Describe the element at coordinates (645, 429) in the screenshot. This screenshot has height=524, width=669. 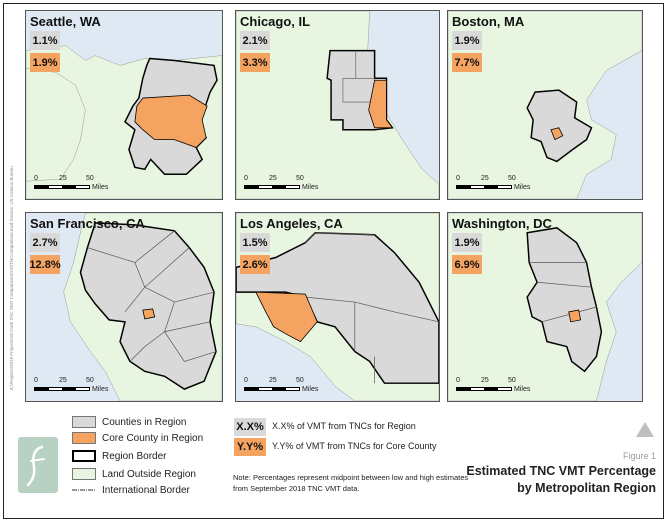
I see `north-arrow-icon` at that location.